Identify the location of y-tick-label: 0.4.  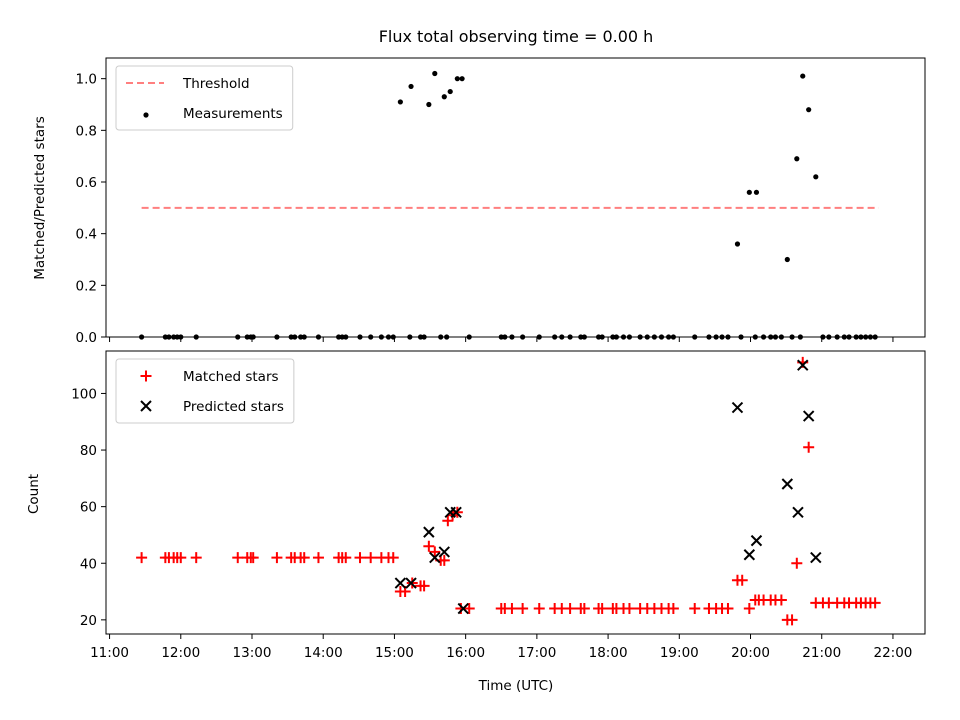
(86, 235).